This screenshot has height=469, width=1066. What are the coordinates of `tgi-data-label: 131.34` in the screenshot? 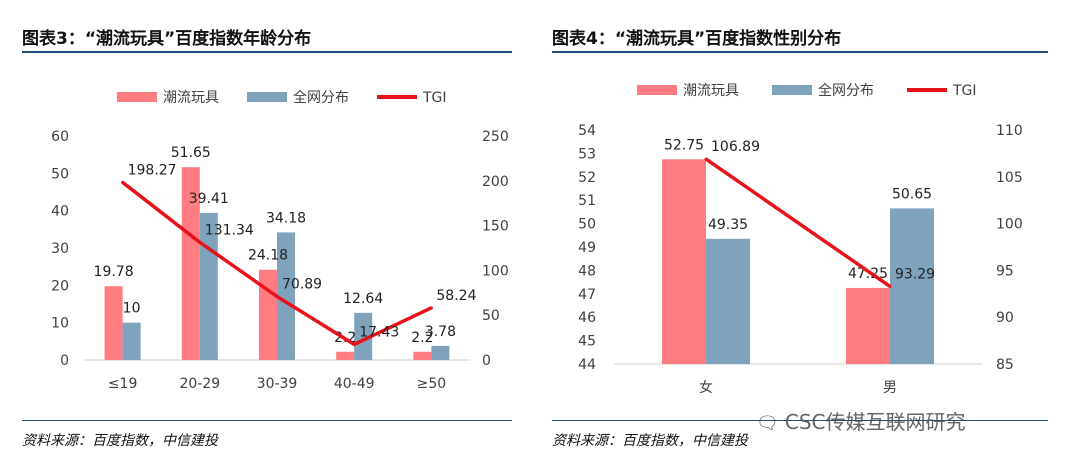 It's located at (229, 230).